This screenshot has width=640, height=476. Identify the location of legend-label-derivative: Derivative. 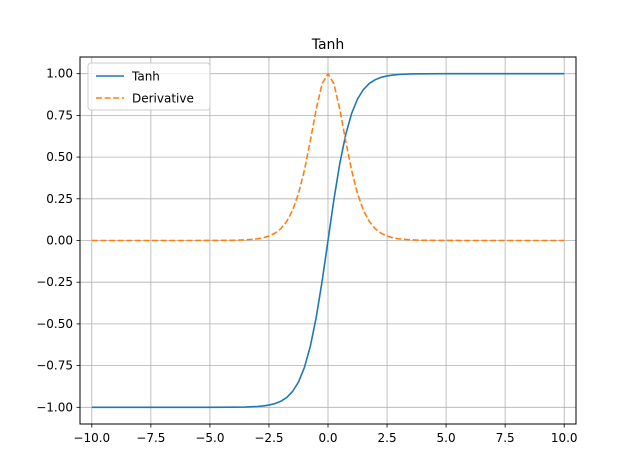
(163, 99).